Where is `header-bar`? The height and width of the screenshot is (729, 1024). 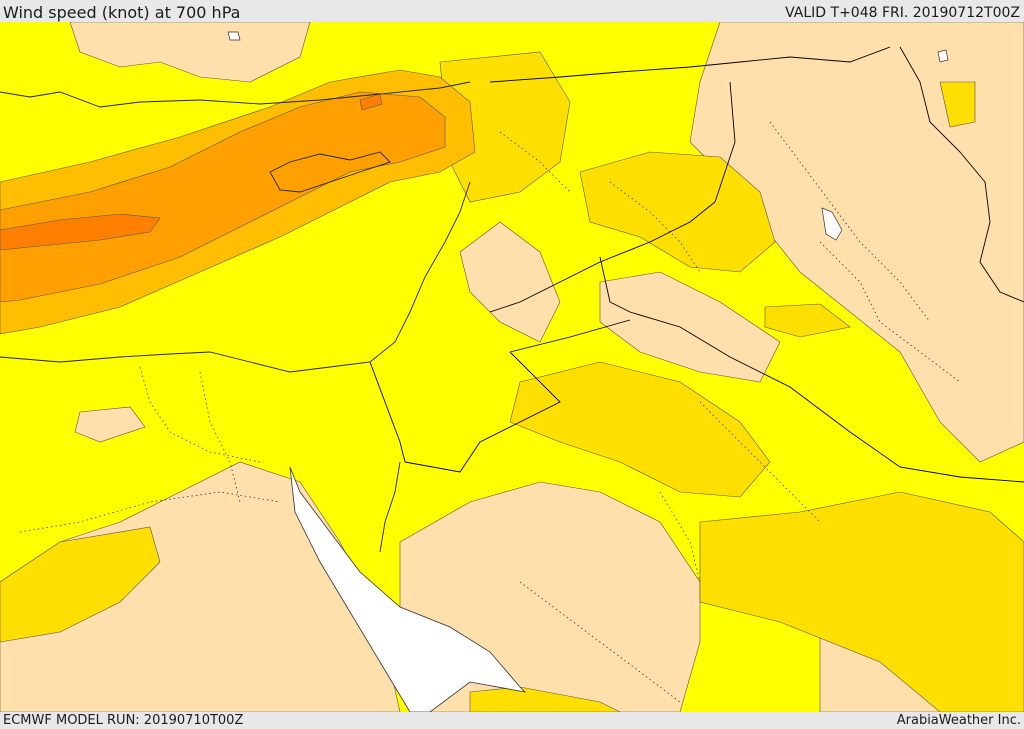
header-bar is located at coordinates (512, 11).